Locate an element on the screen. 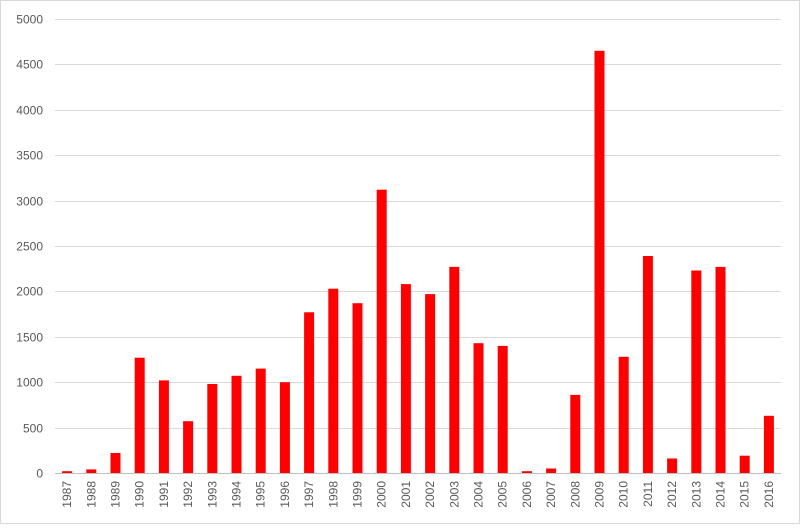 The width and height of the screenshot is (800, 528). bar-1988 is located at coordinates (91, 471).